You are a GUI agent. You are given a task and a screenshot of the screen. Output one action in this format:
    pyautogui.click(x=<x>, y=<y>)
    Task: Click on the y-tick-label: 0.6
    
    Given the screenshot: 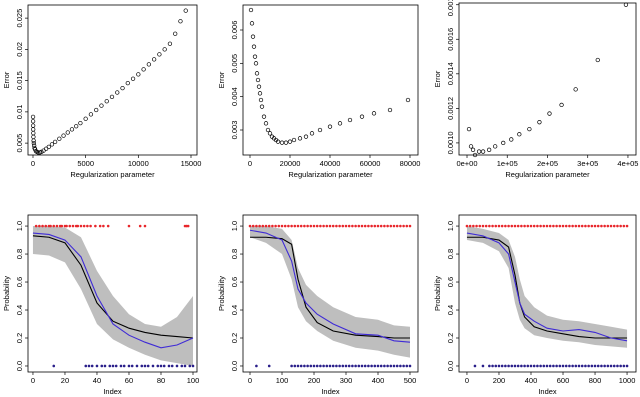 What is the action you would take?
    pyautogui.click(x=19, y=282)
    